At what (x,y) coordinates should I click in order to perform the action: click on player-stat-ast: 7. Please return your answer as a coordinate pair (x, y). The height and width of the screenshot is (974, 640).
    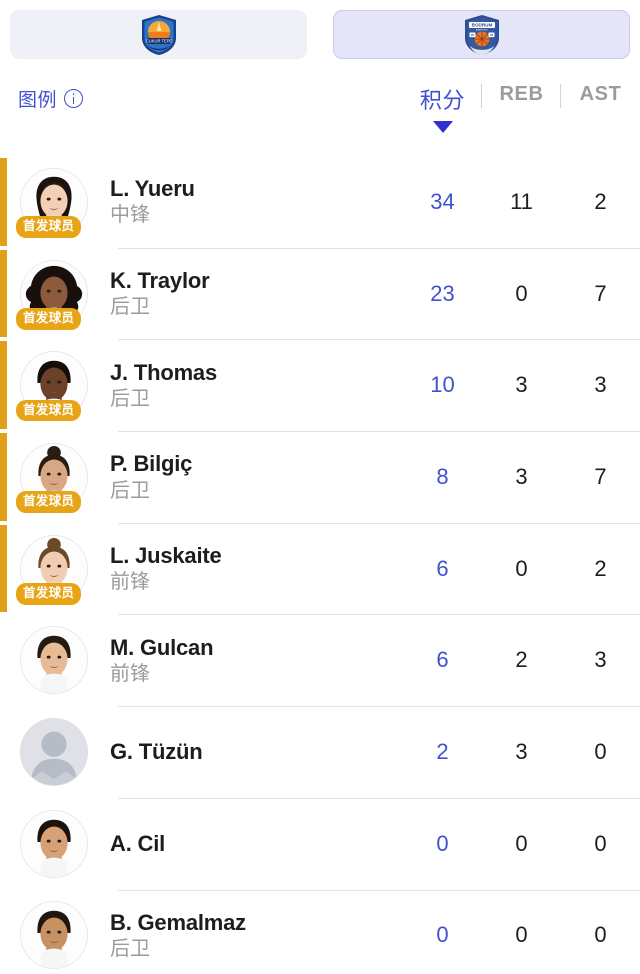
    Looking at the image, I should click on (600, 293).